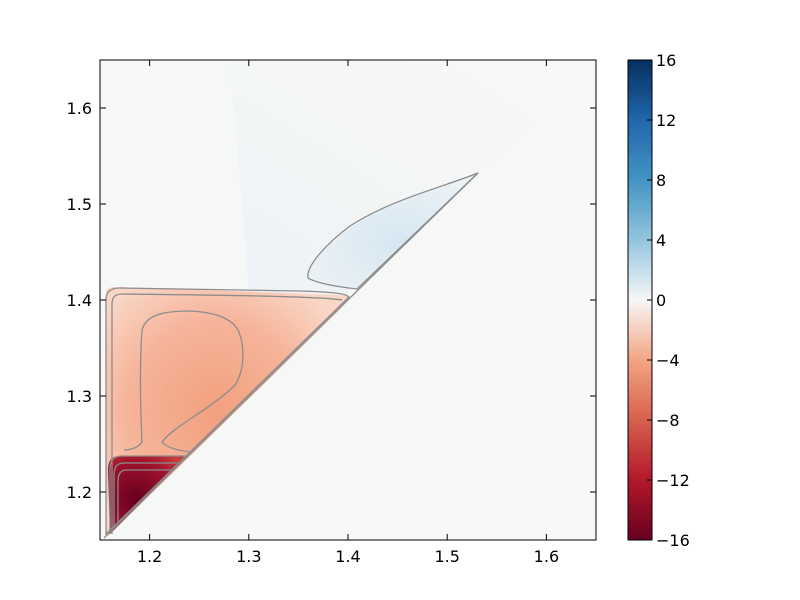 The image size is (800, 600). I want to click on contour-negative-outer, so click(227, 411).